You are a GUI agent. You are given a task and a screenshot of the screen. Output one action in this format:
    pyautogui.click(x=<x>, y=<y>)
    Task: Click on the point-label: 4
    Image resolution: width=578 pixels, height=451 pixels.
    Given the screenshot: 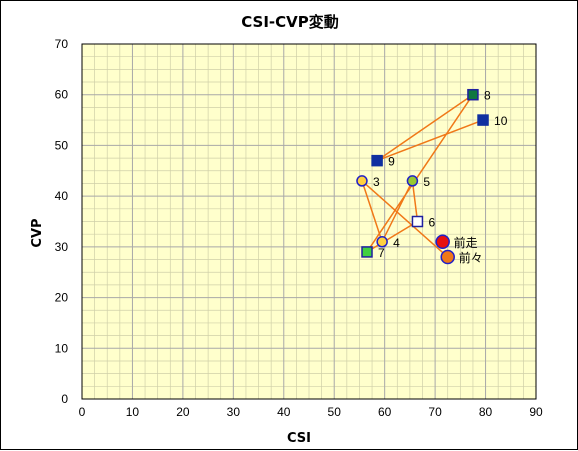 What is the action you would take?
    pyautogui.click(x=396, y=243)
    